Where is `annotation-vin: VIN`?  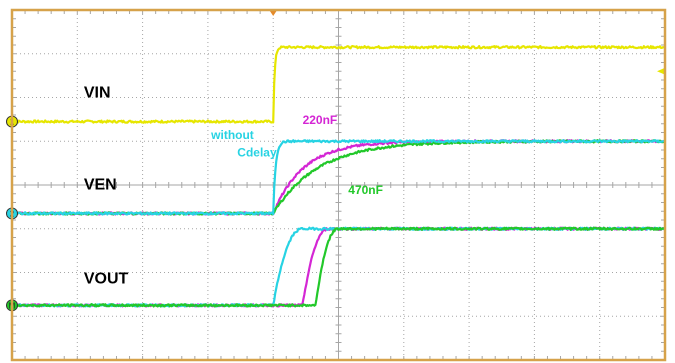 annotation-vin: VIN is located at coordinates (97, 93).